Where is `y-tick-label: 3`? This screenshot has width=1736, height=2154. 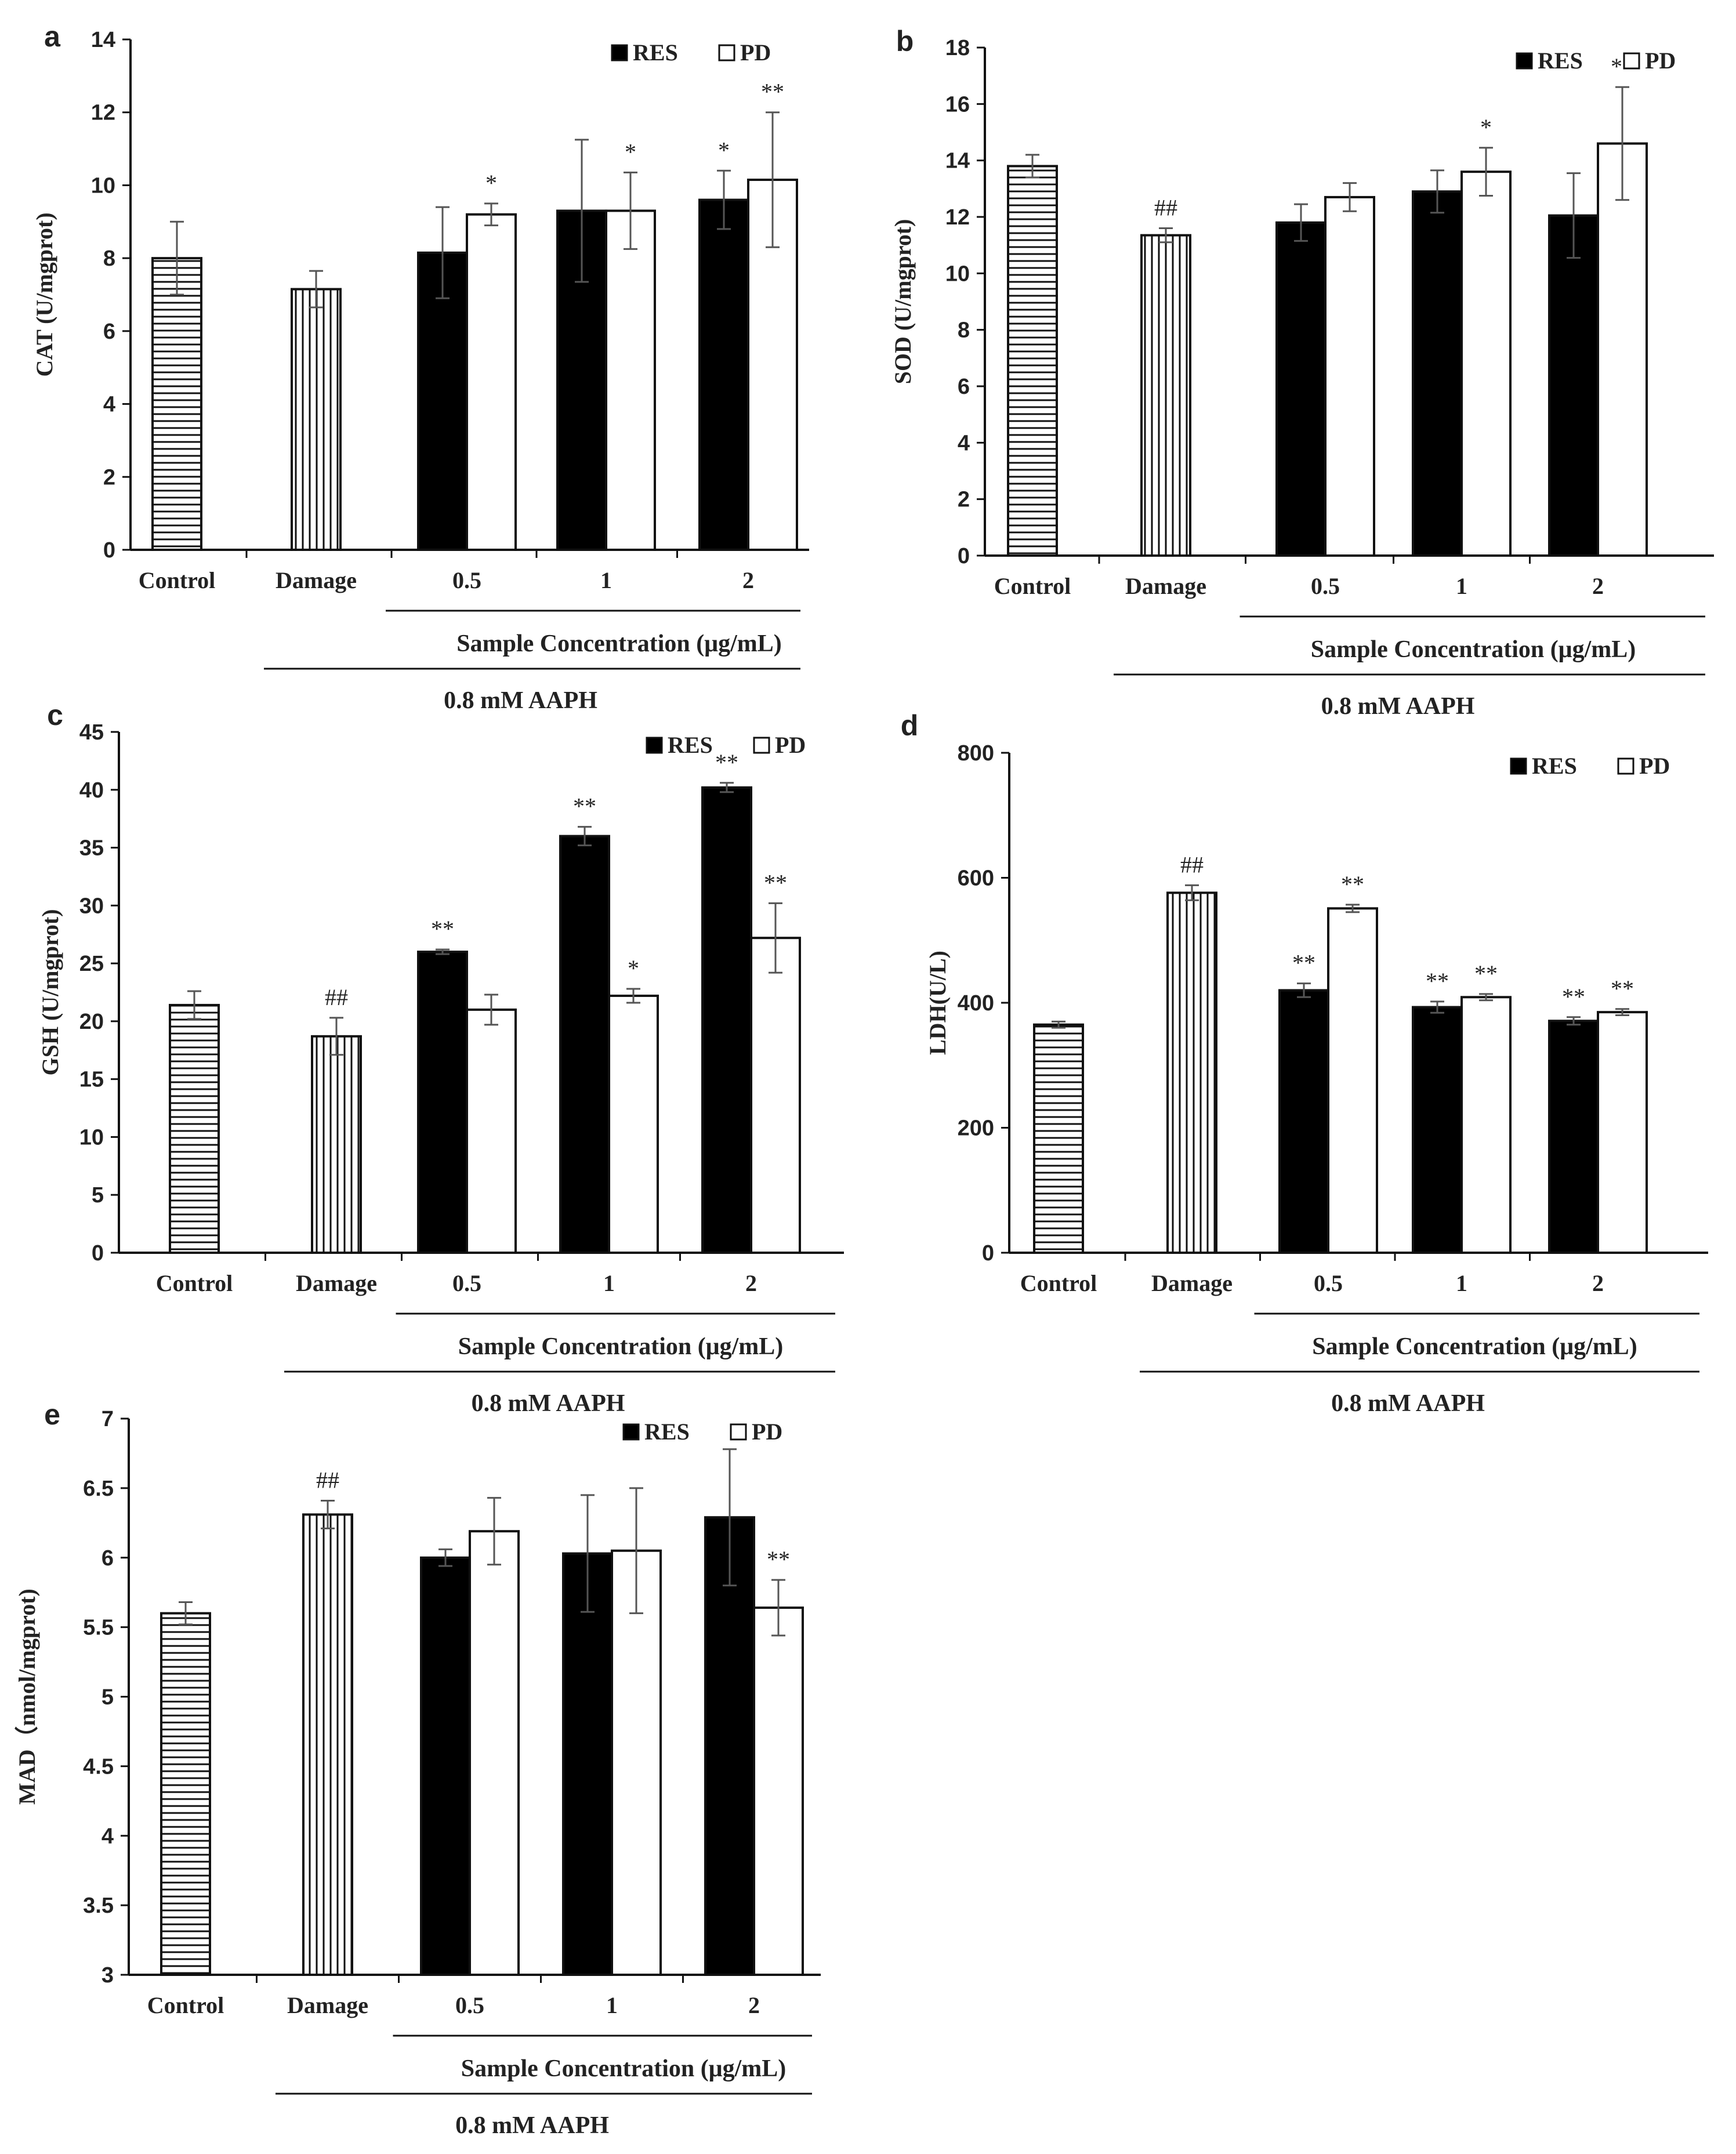
y-tick-label: 3 is located at coordinates (108, 1976).